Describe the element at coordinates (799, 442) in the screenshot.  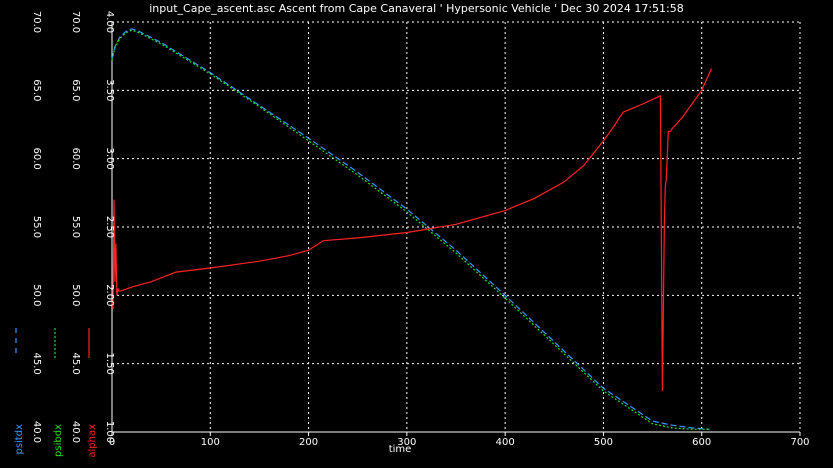
I see `x-tick-label: 700` at that location.